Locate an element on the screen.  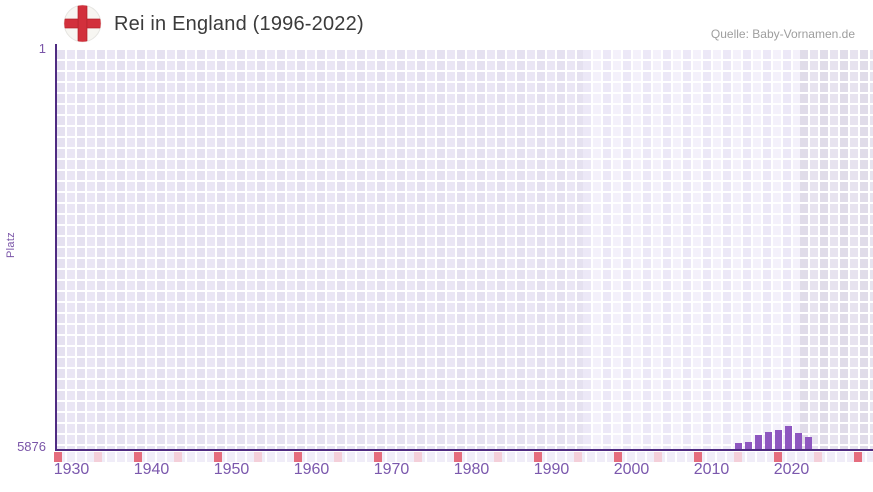
x-axis-label: 1980 is located at coordinates (471, 469).